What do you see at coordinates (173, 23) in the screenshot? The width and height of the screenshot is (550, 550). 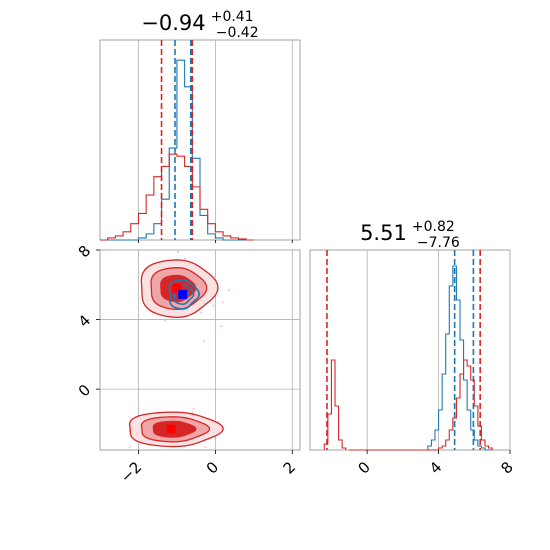 I see `title-value: −0.94` at bounding box center [173, 23].